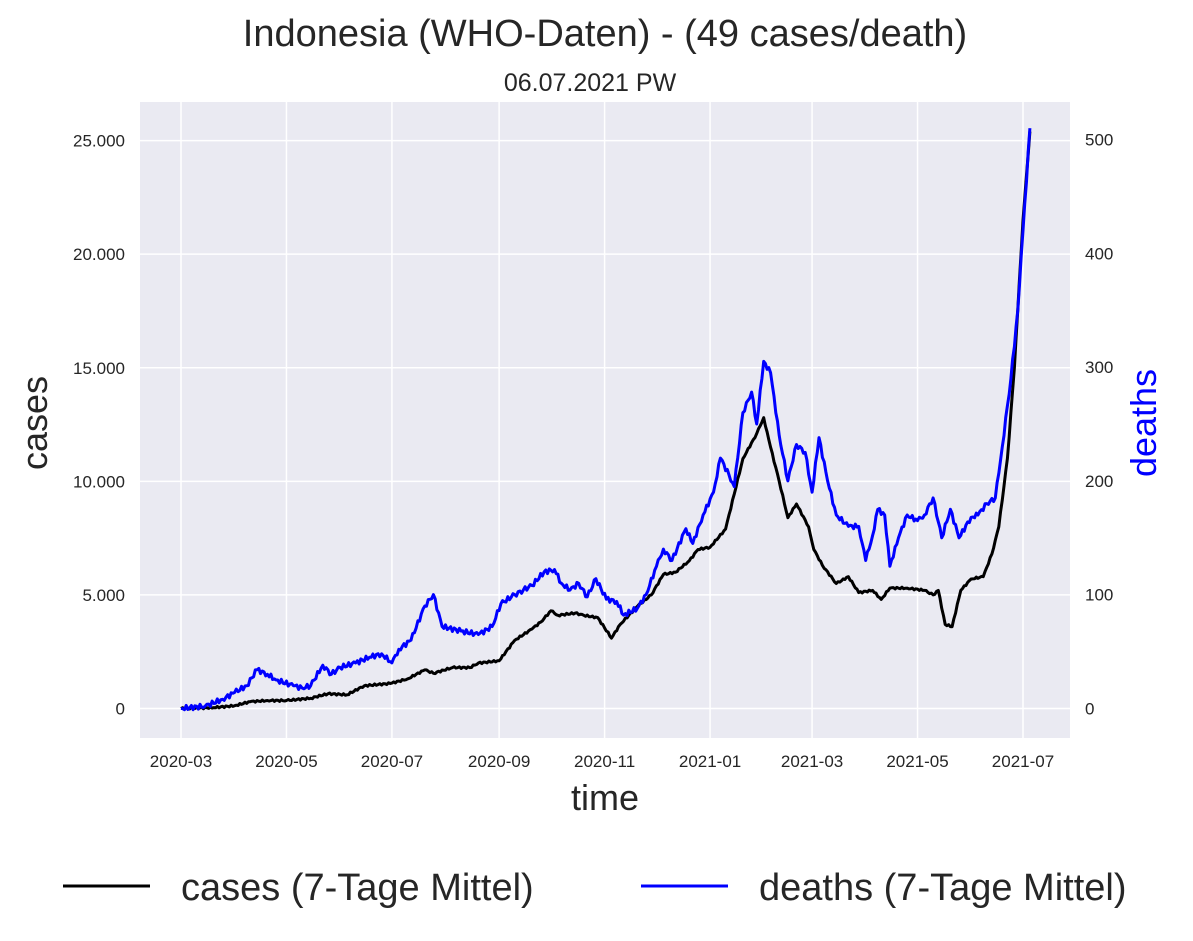 Image resolution: width=1193 pixels, height=941 pixels. I want to click on x-tick-label: 2020-07, so click(392, 761).